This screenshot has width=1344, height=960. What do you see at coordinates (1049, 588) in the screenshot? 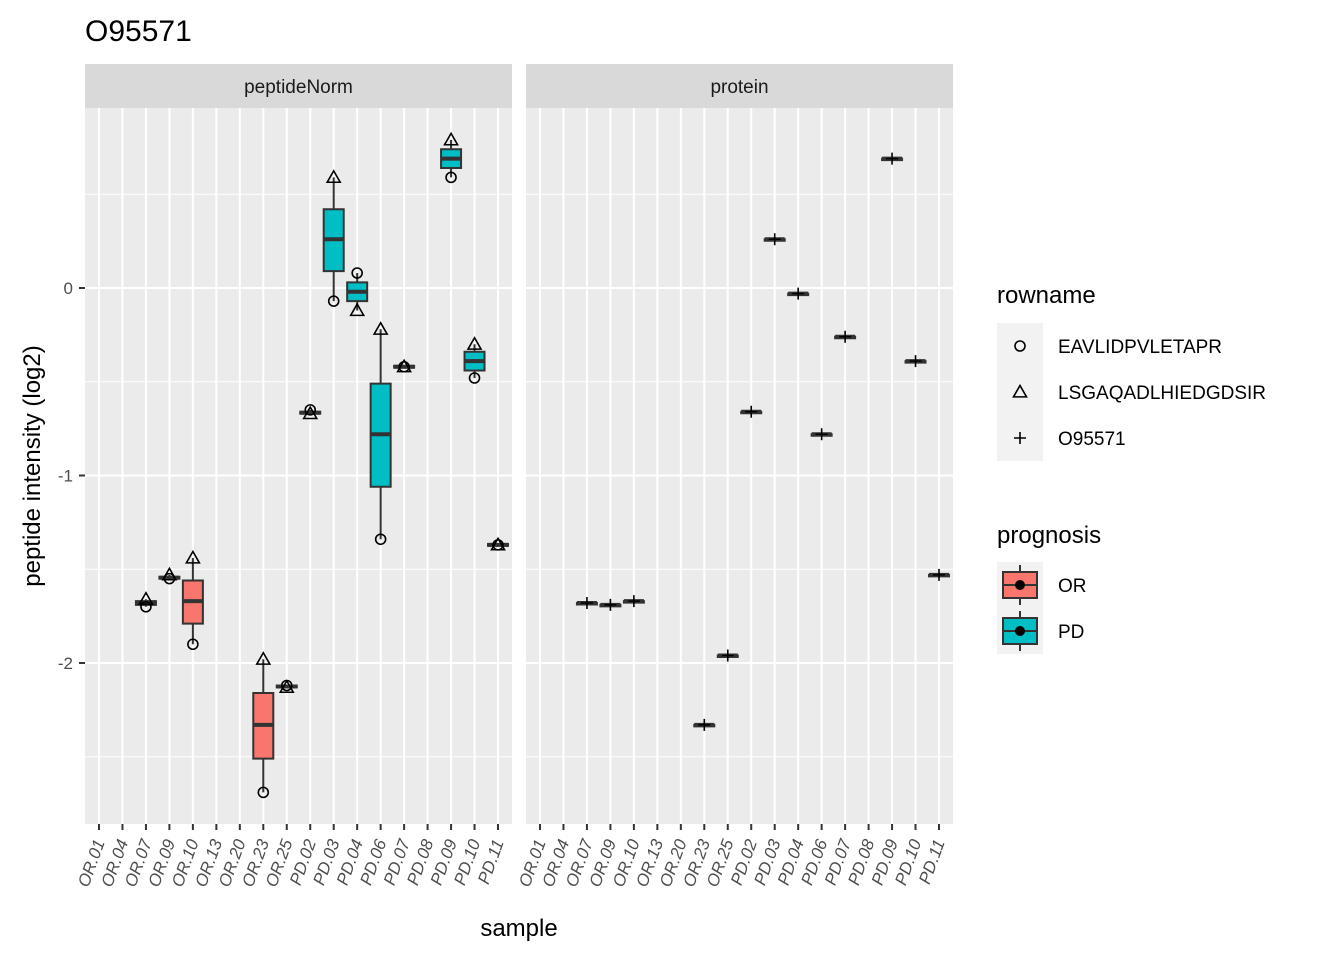
I see `legend-prognosis: prognosis OR PD` at bounding box center [1049, 588].